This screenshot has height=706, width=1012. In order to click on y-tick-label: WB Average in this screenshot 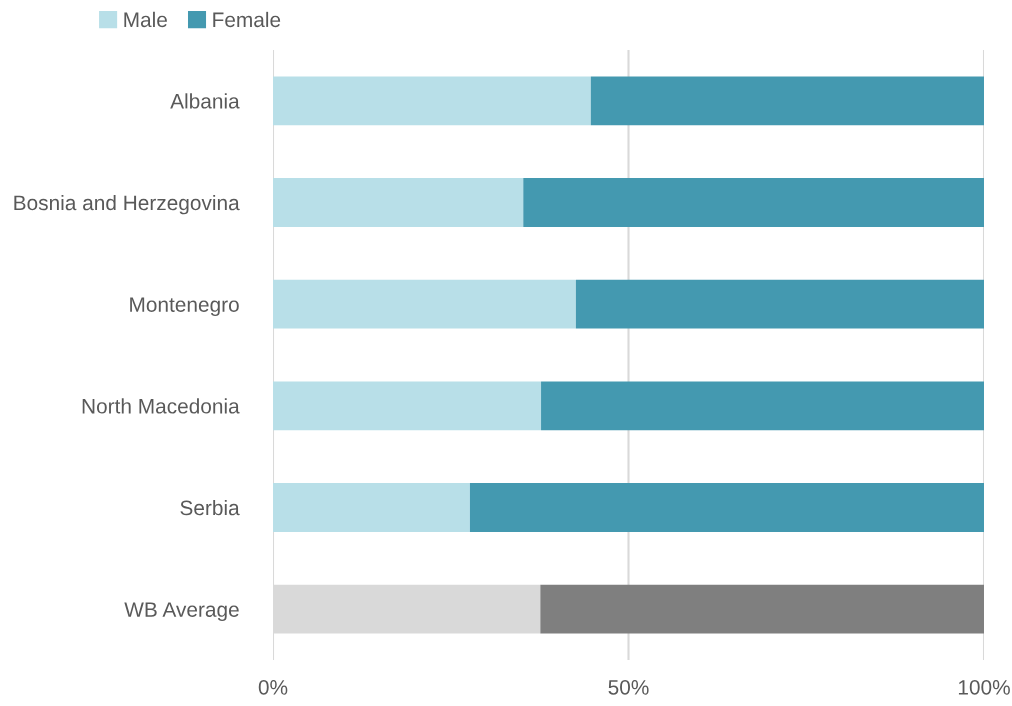, I will do `click(181, 612)`.